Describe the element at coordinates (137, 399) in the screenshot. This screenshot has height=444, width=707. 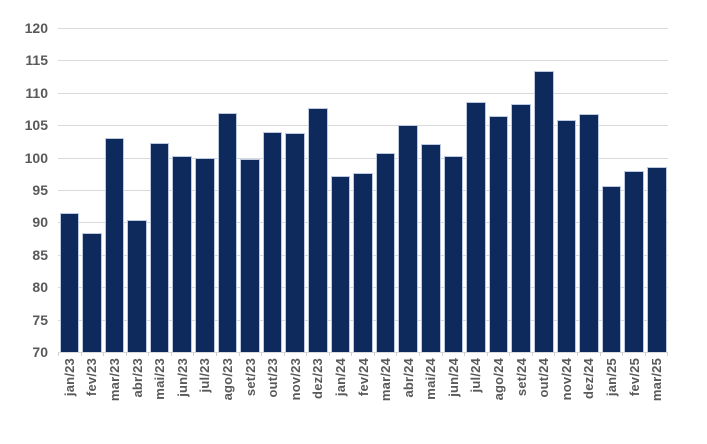
I see `x-label-slot: abr/23` at that location.